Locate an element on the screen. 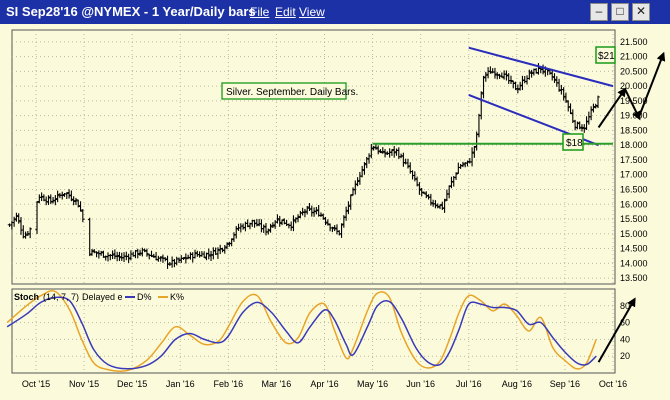 The image size is (670, 400). stoch-tick-label: 20 is located at coordinates (625, 356).